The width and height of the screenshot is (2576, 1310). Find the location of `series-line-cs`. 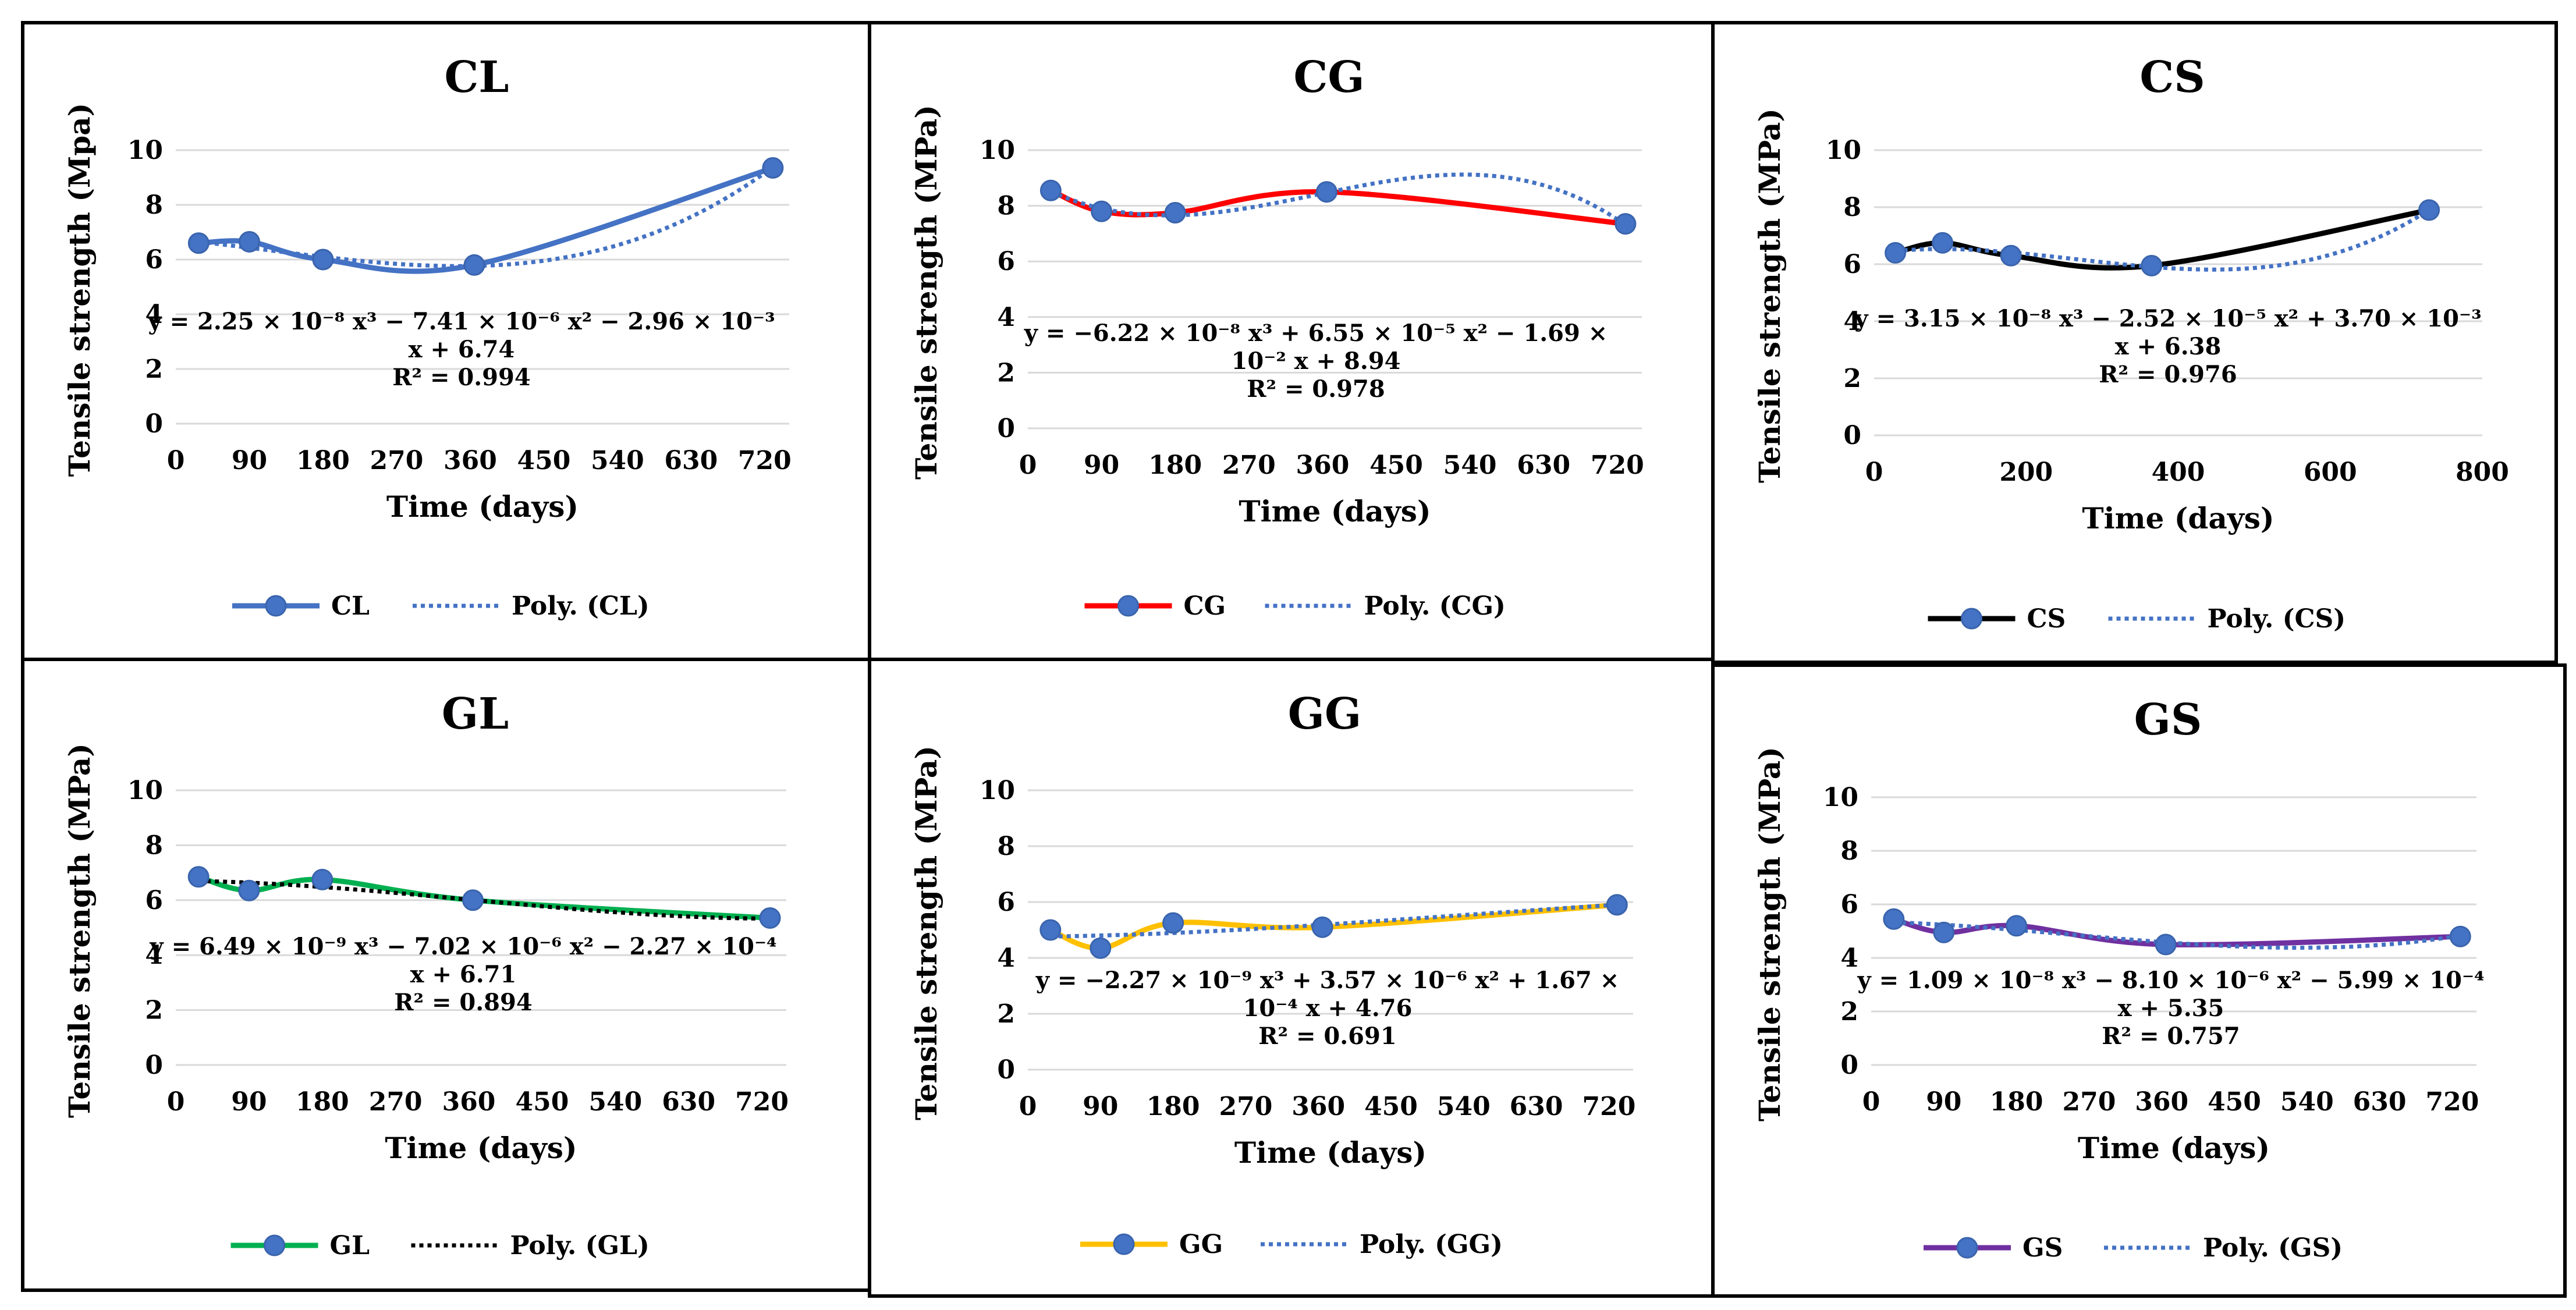

series-line-cs is located at coordinates (2162, 239).